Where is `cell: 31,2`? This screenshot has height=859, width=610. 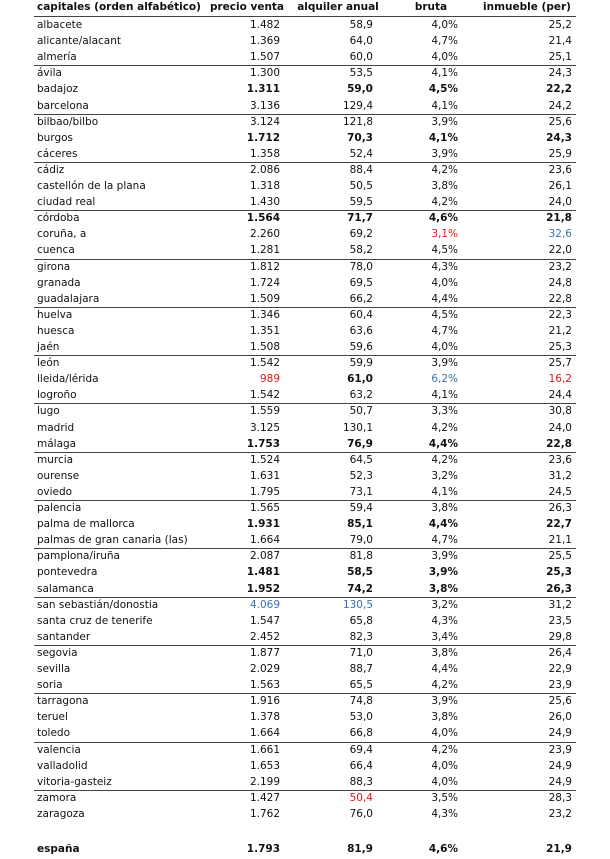
cell: 31,2 is located at coordinates (560, 475).